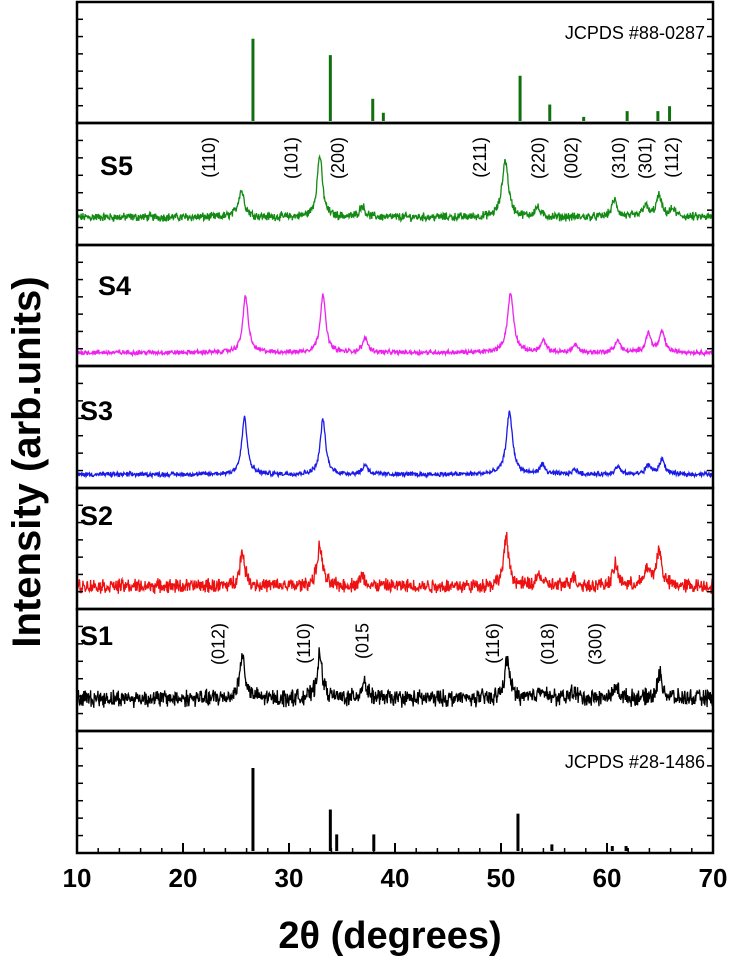 This screenshot has height=959, width=734. I want to click on sample-label: S3, so click(96, 411).